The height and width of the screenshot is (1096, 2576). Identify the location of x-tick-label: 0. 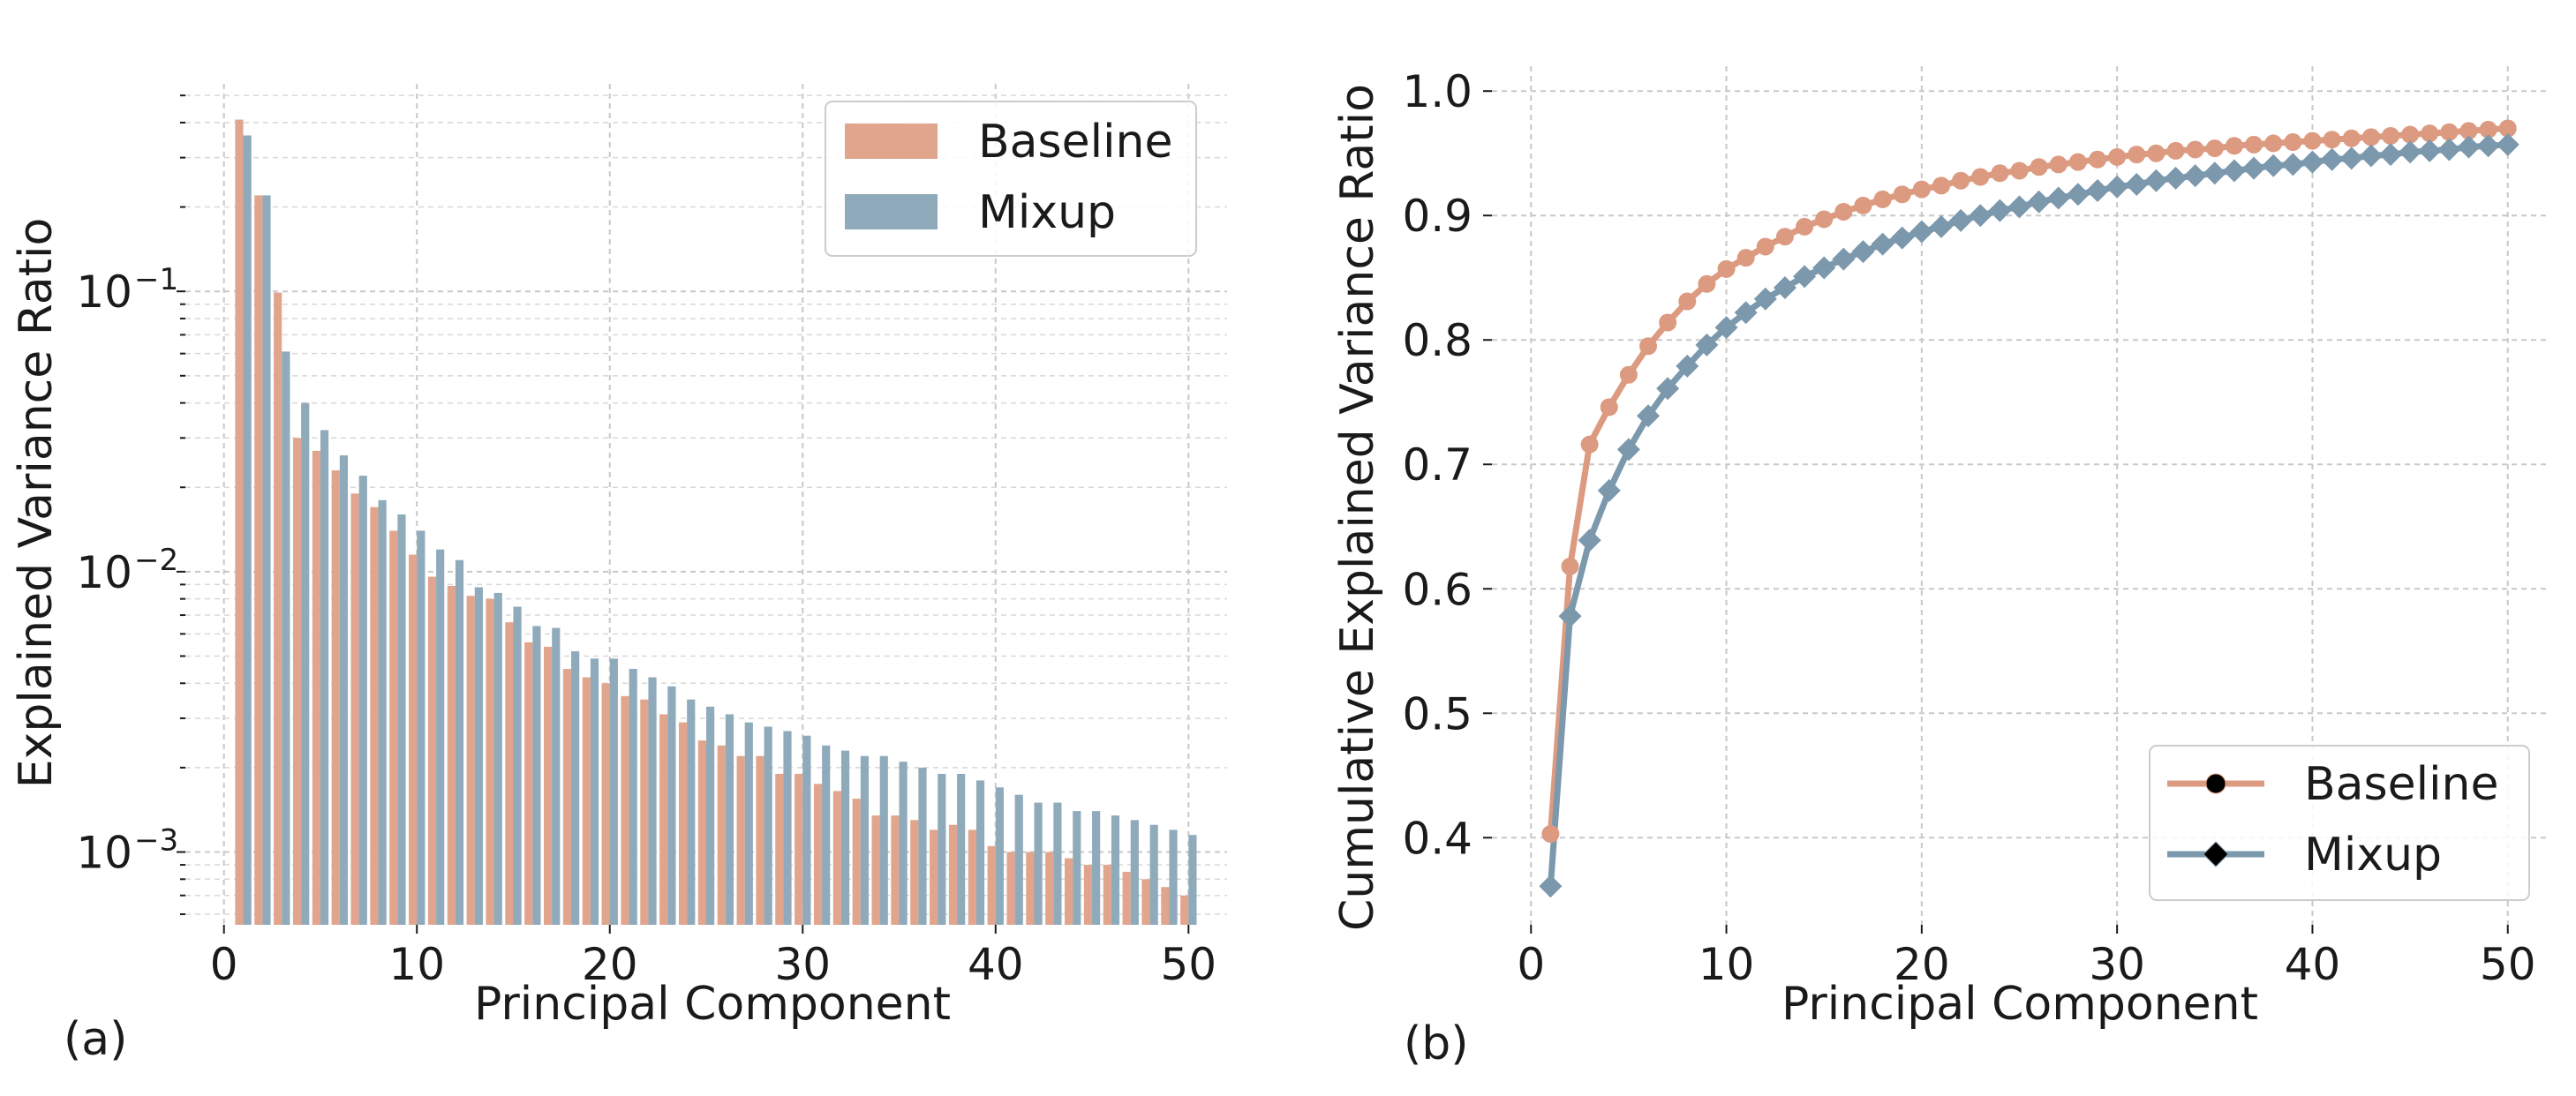
(1531, 964).